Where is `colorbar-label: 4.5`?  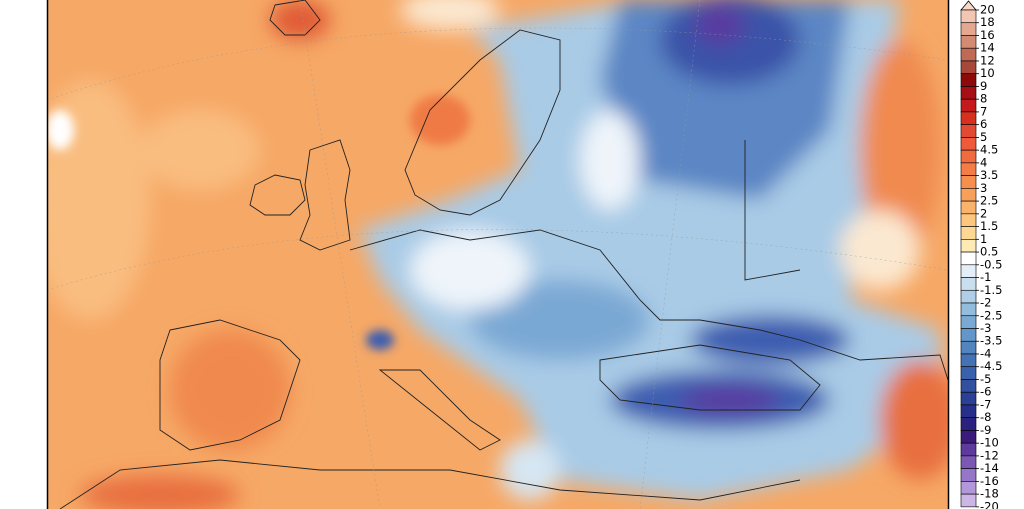
colorbar-label: 4.5 is located at coordinates (989, 150).